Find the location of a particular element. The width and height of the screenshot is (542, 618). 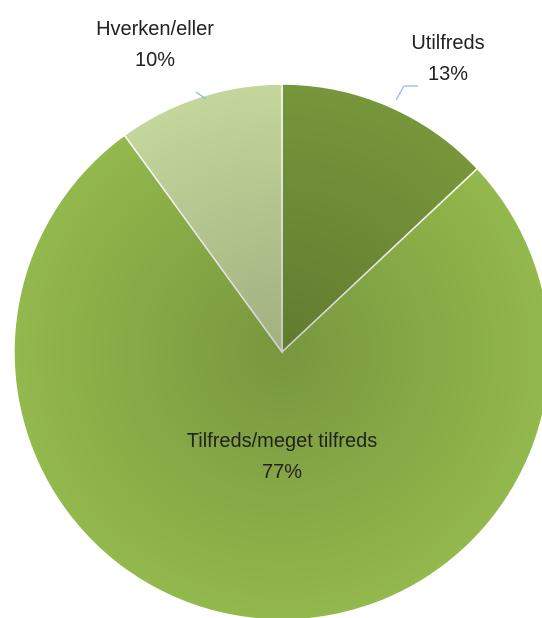

category-name: Tilfreds/meget tilfreds is located at coordinates (282, 441).